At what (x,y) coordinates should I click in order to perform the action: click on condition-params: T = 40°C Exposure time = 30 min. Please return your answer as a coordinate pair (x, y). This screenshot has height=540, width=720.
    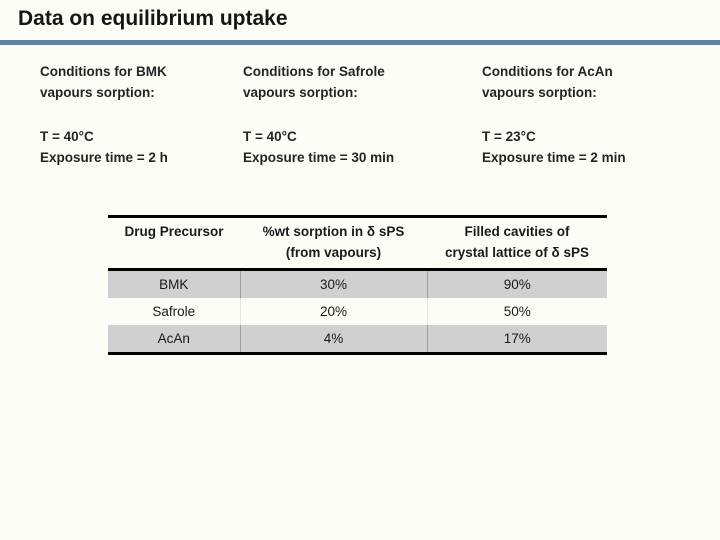
    Looking at the image, I should click on (318, 147).